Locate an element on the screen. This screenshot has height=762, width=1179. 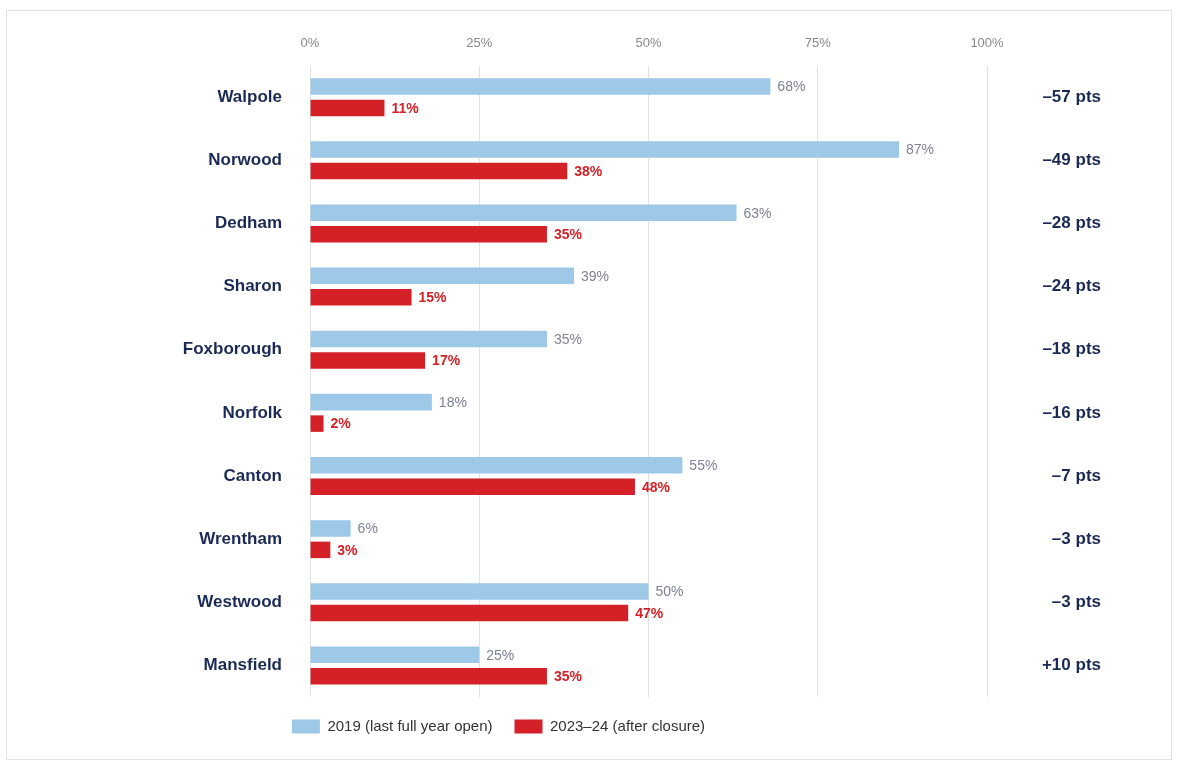
y-tick-label: Dedham is located at coordinates (248, 223).